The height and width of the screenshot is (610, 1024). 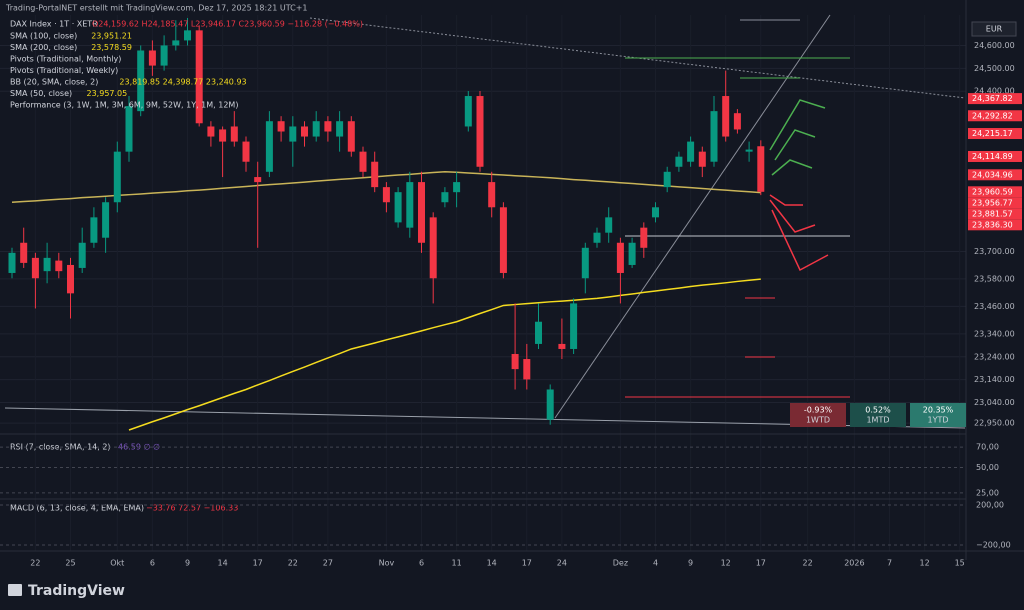 What do you see at coordinates (41, 93) in the screenshot?
I see `legend-name: SMA (50, close)` at bounding box center [41, 93].